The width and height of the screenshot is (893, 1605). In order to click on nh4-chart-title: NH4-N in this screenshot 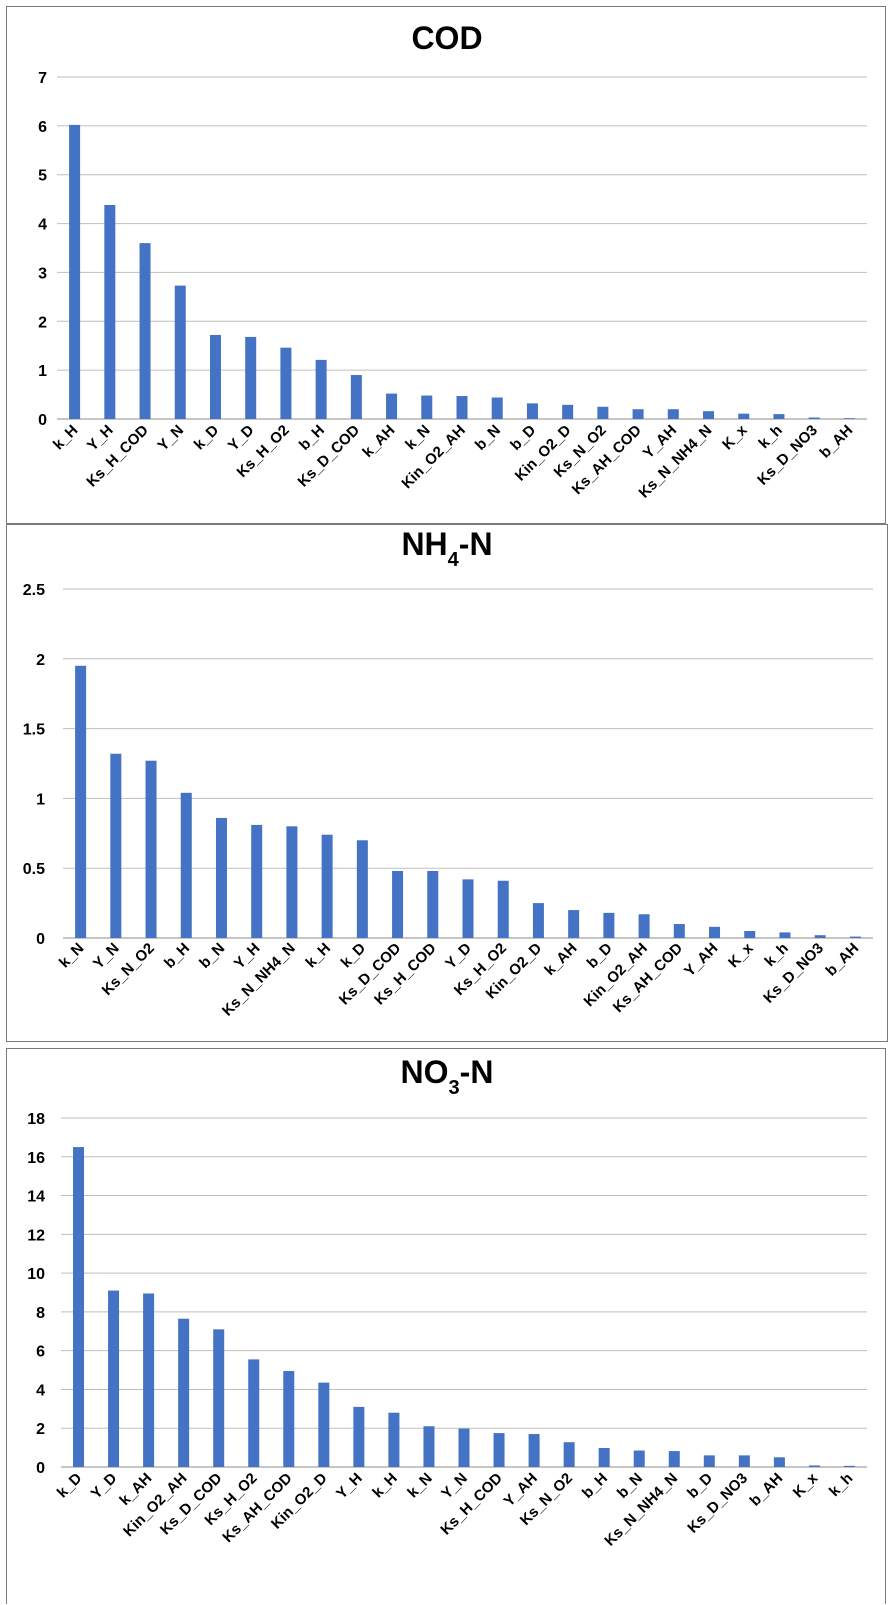, I will do `click(446, 548)`.